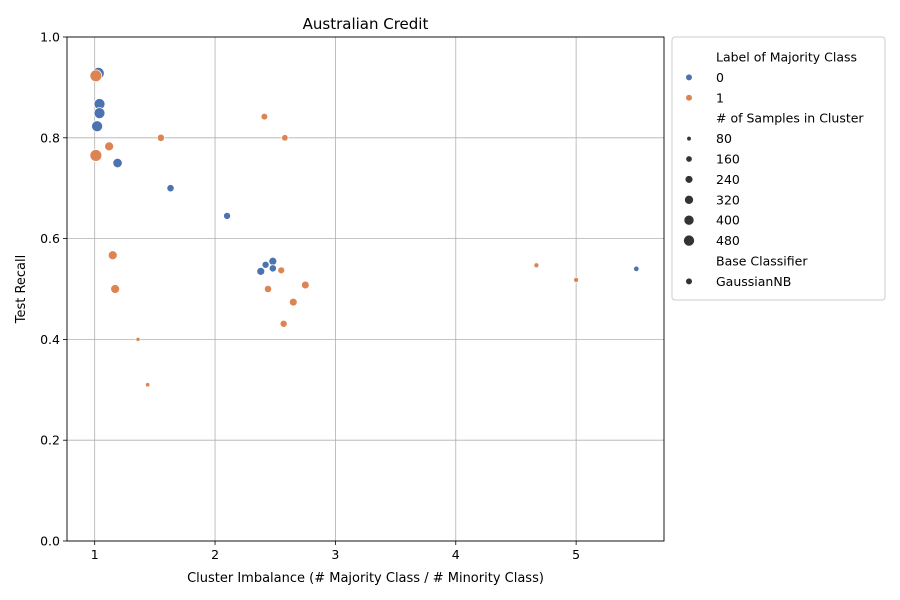 Image resolution: width=900 pixels, height=600 pixels. I want to click on y-tick-label: 1.0, so click(50, 37).